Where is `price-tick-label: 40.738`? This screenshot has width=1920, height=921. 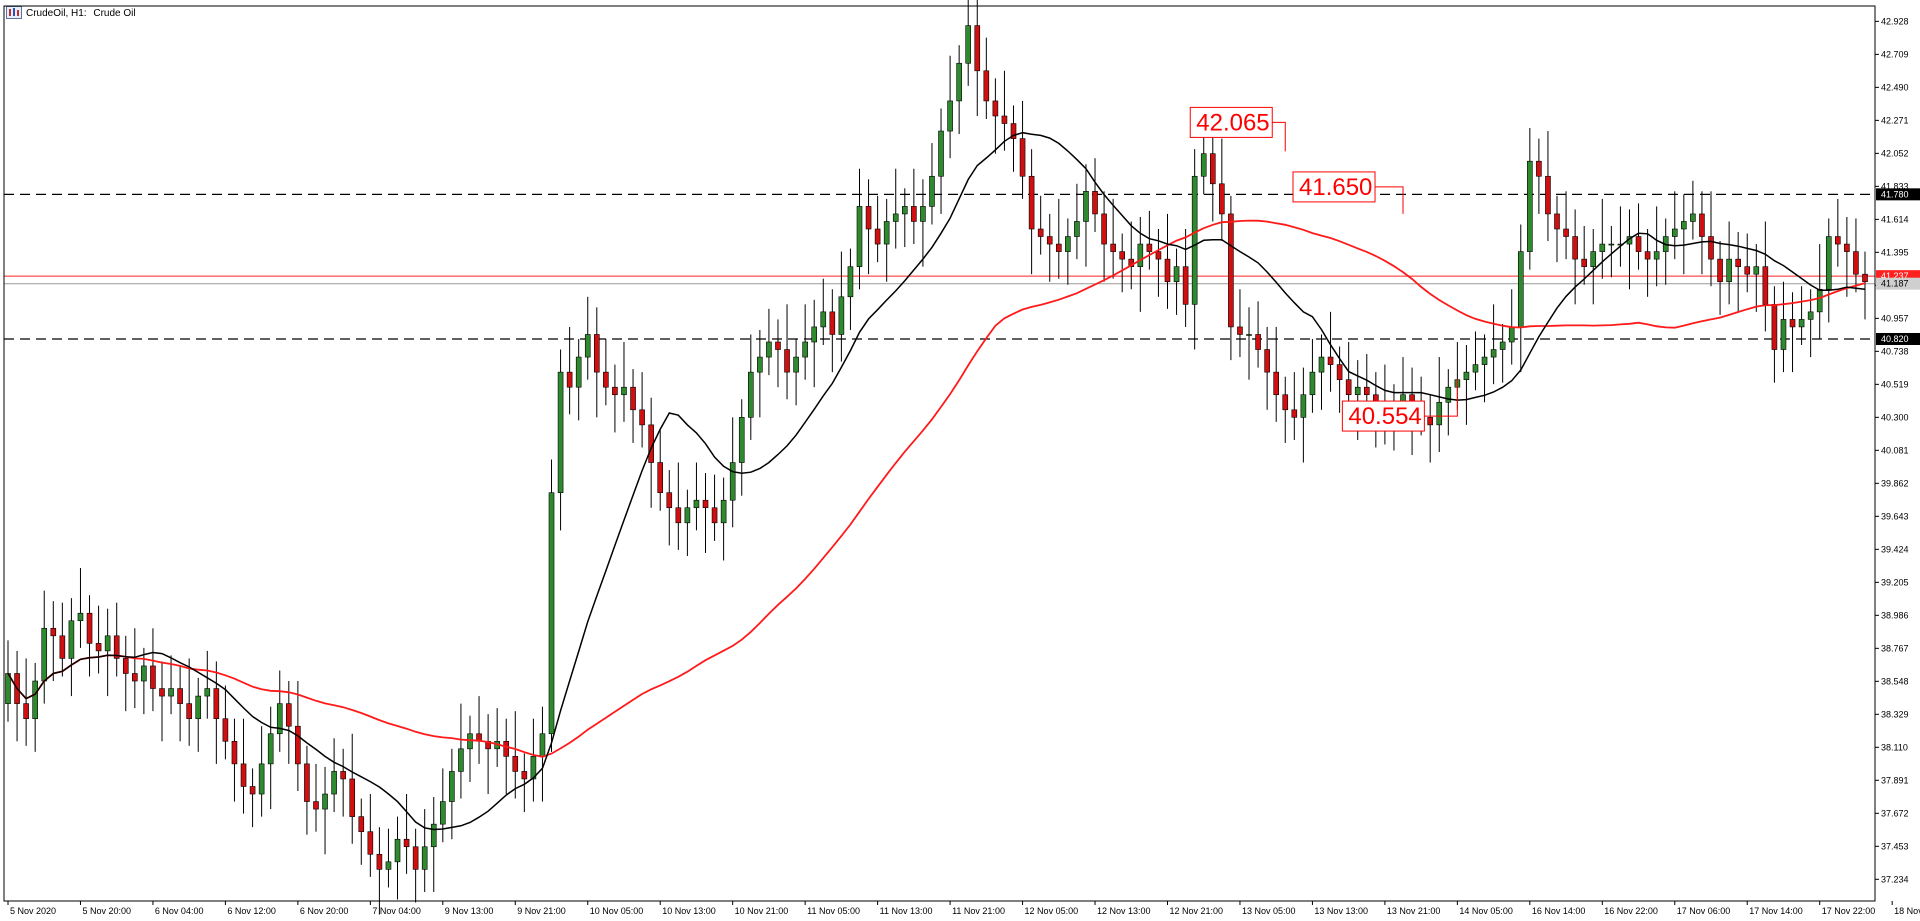 price-tick-label: 40.738 is located at coordinates (1895, 351).